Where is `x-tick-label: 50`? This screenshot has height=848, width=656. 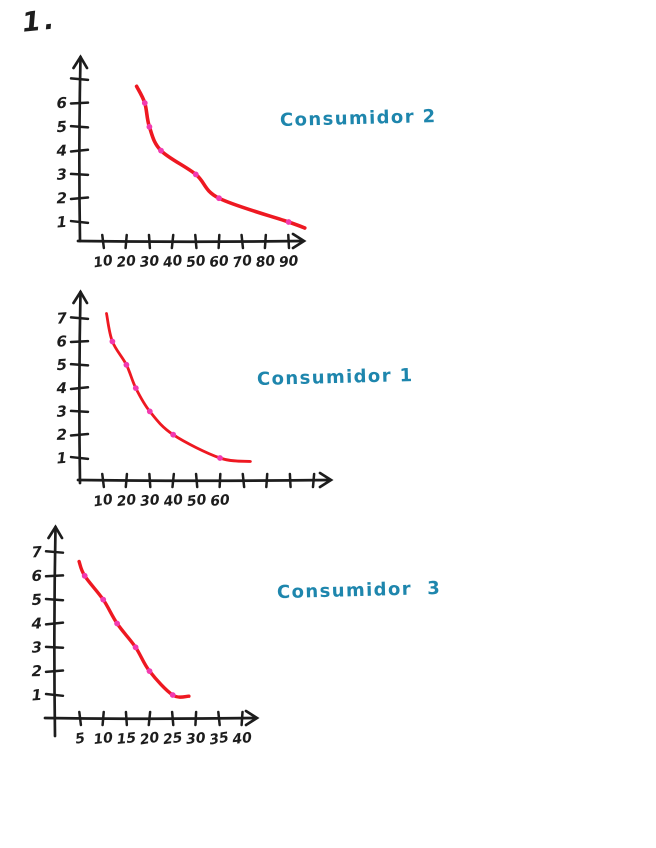
x-tick-label: 50 is located at coordinates (197, 501).